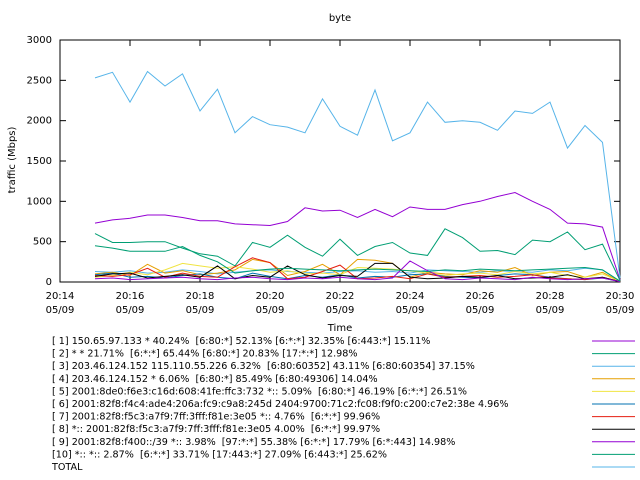  What do you see at coordinates (550, 296) in the screenshot?
I see `x-tick-label: 20:28` at bounding box center [550, 296].